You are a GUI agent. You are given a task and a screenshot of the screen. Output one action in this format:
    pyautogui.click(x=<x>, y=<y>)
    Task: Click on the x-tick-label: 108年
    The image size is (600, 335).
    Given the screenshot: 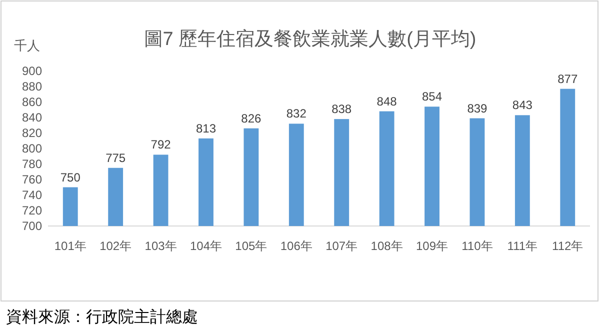 What is the action you would take?
    pyautogui.click(x=386, y=246)
    